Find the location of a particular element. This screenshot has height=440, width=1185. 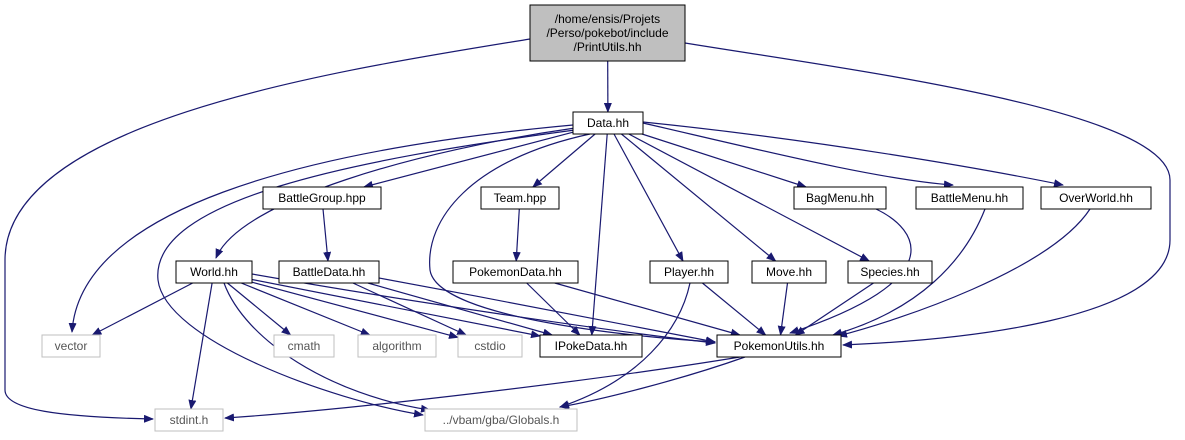

edge-data-to-species is located at coordinates (749, 197).